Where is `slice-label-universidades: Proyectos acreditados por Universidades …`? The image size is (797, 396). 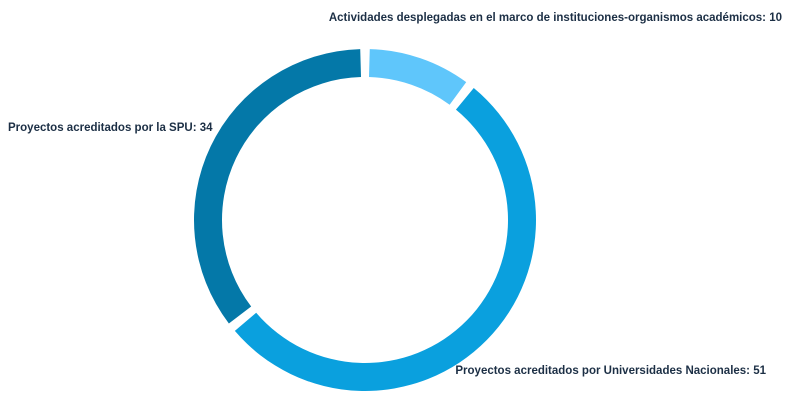
slice-label-universidades: Proyectos acreditados por Universidades … is located at coordinates (610, 371).